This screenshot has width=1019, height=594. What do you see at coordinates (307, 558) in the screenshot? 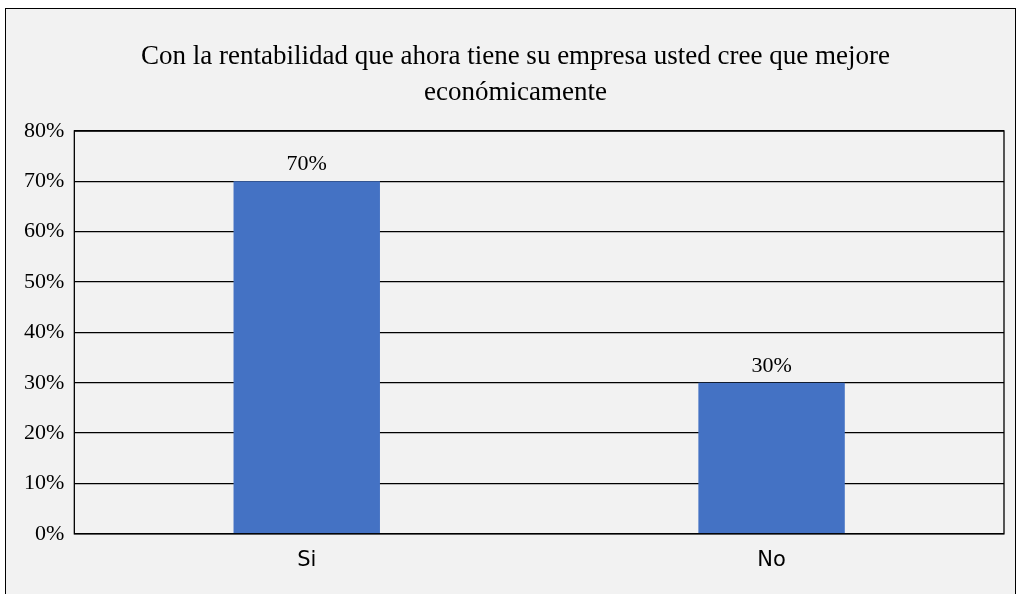
I see `x-tick-label: Si` at bounding box center [307, 558].